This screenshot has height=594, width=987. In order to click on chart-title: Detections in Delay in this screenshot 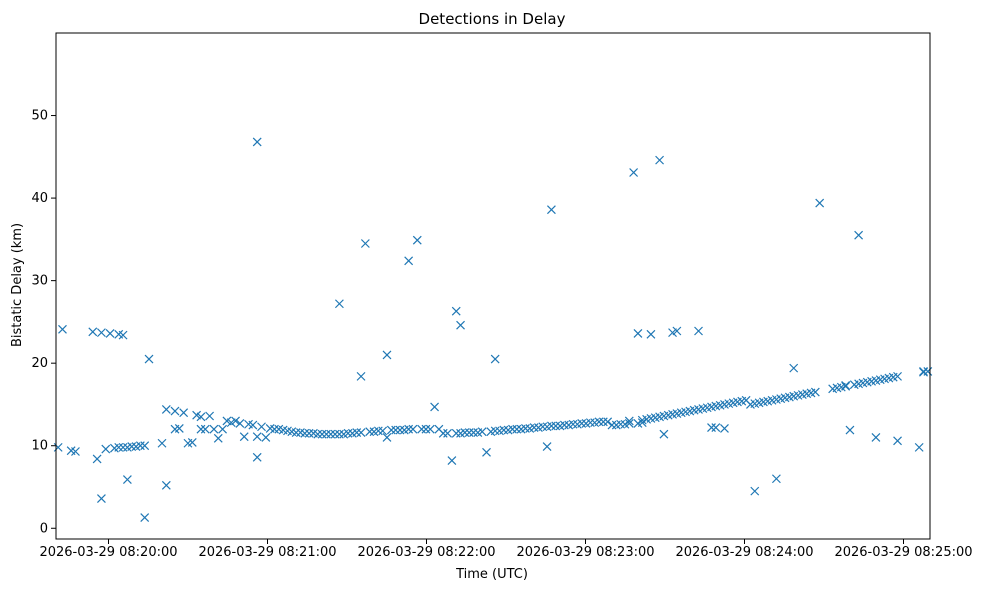, I will do `click(492, 19)`.